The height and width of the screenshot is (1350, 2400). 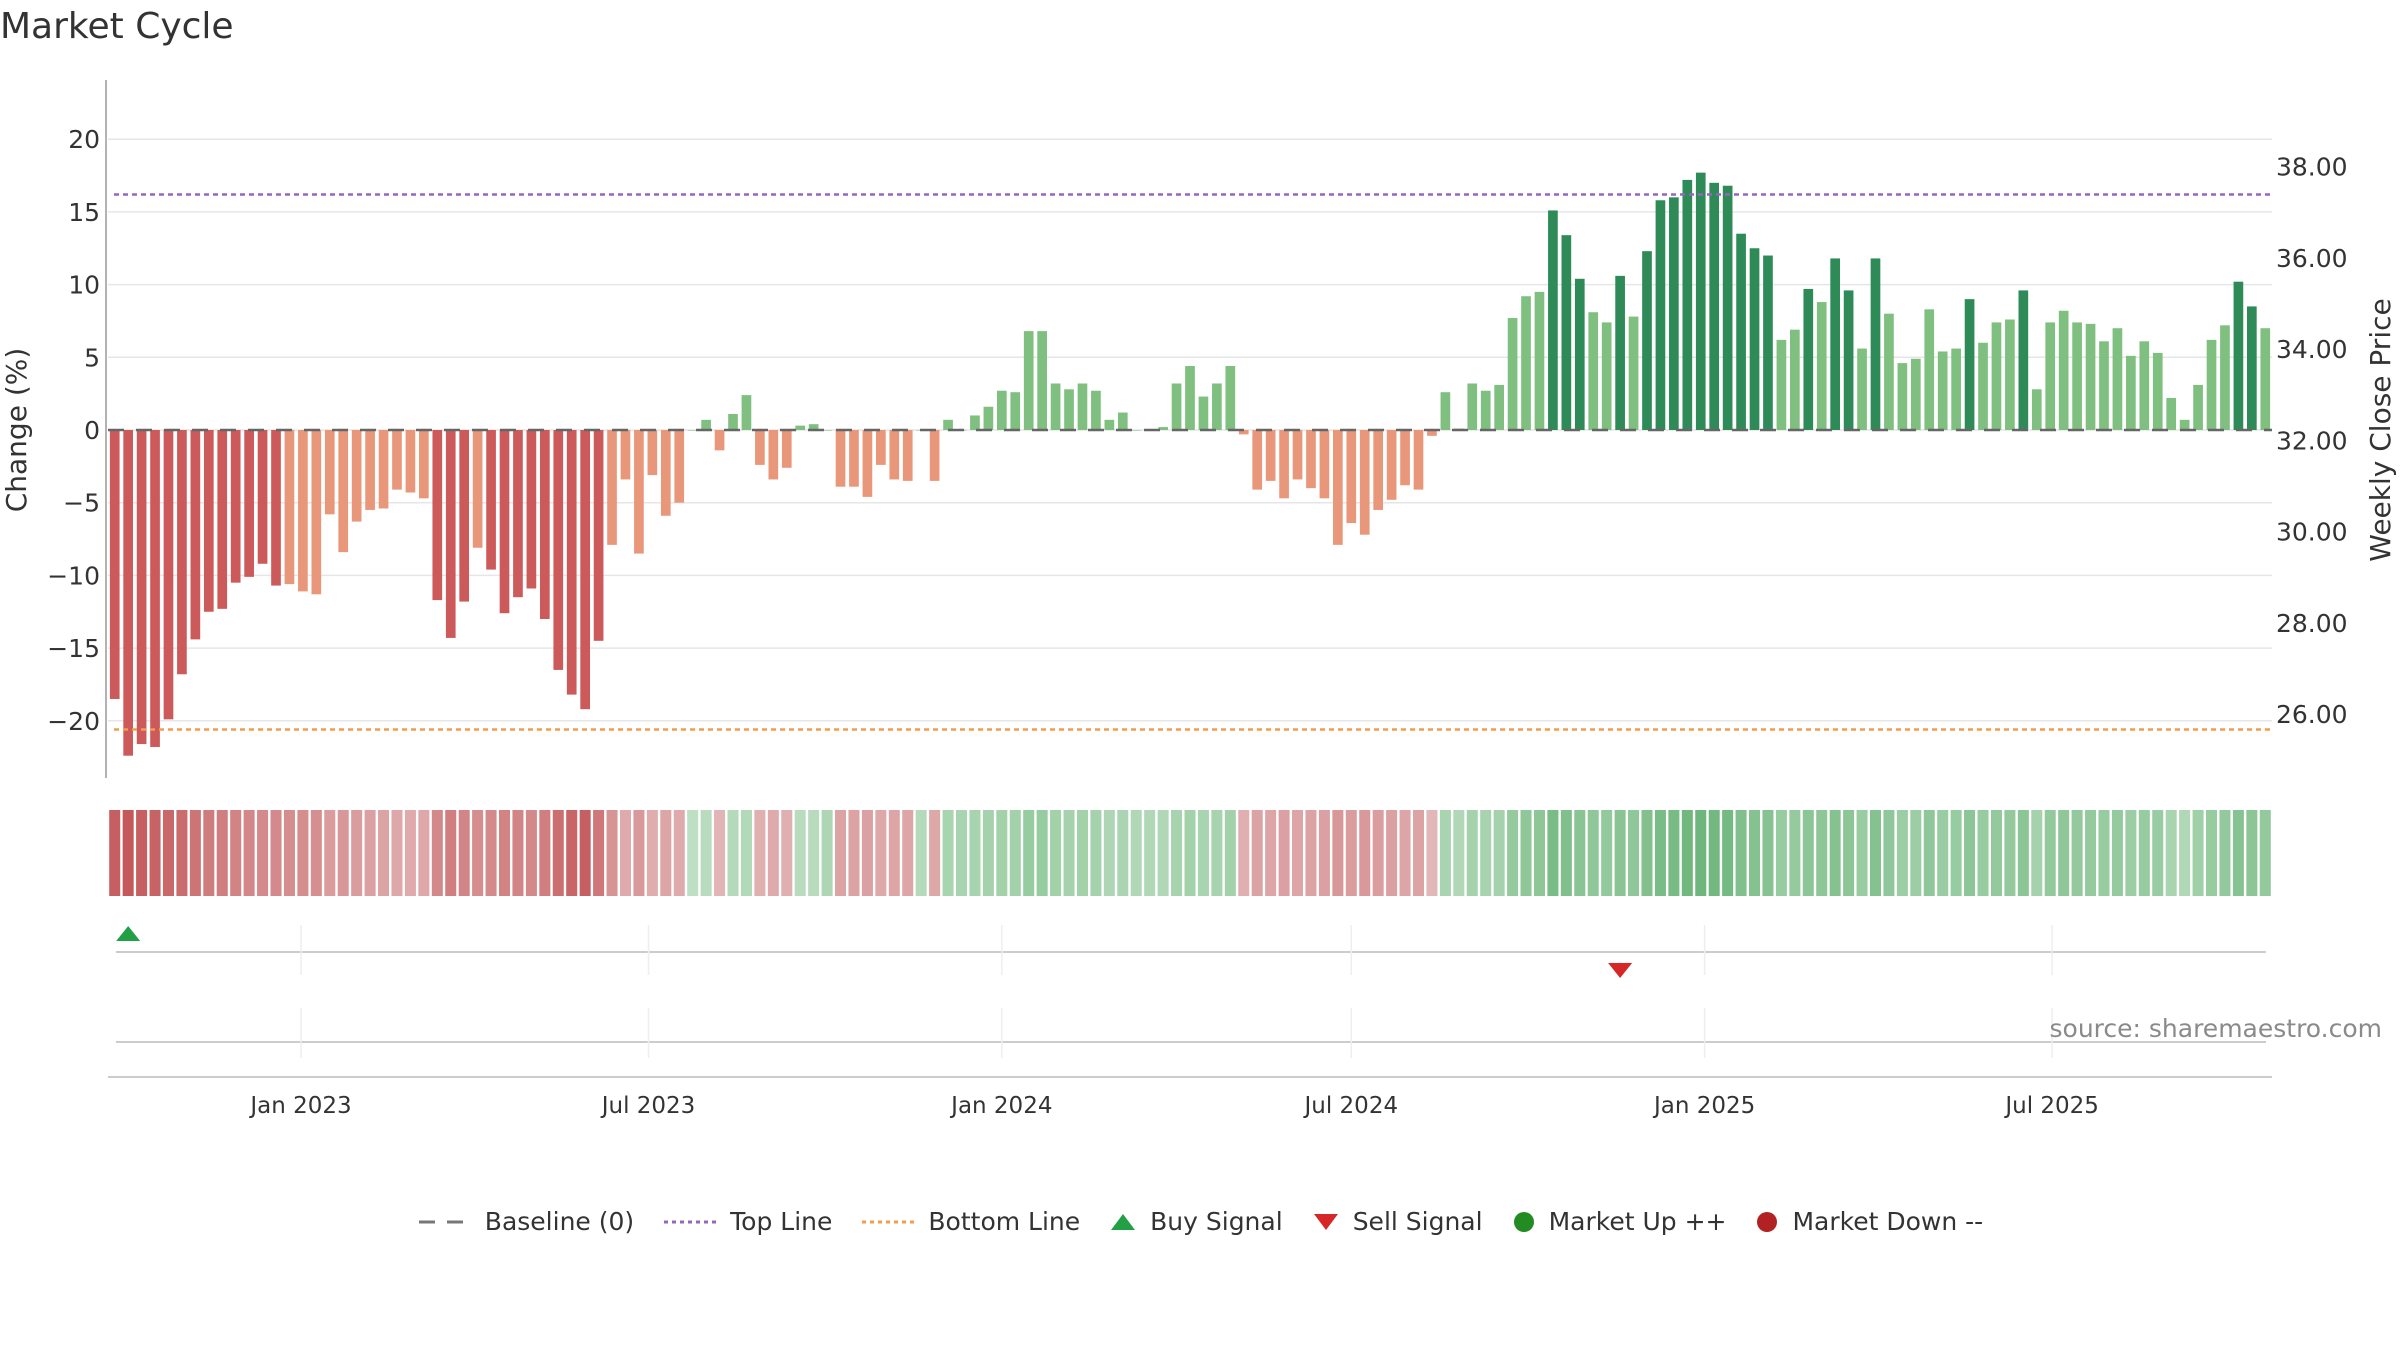 What do you see at coordinates (1523, 1221) in the screenshot?
I see `up-dot-icon` at bounding box center [1523, 1221].